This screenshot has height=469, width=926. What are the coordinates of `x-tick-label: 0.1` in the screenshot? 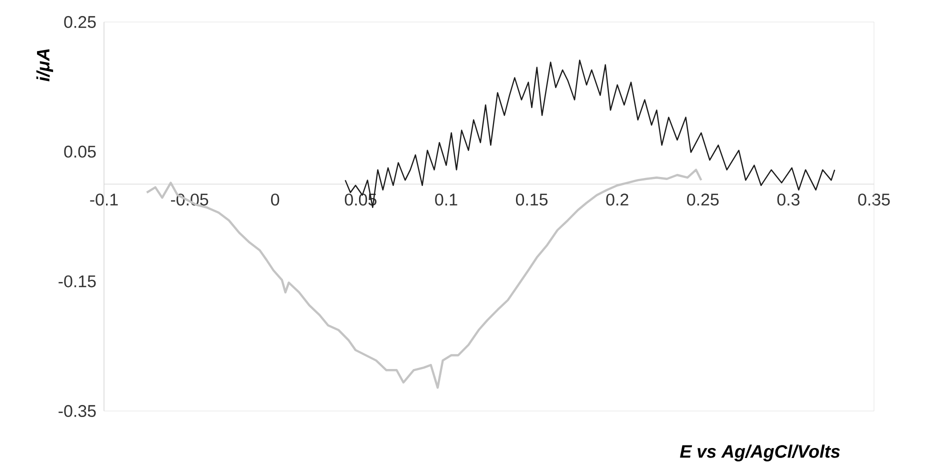 It's located at (446, 200).